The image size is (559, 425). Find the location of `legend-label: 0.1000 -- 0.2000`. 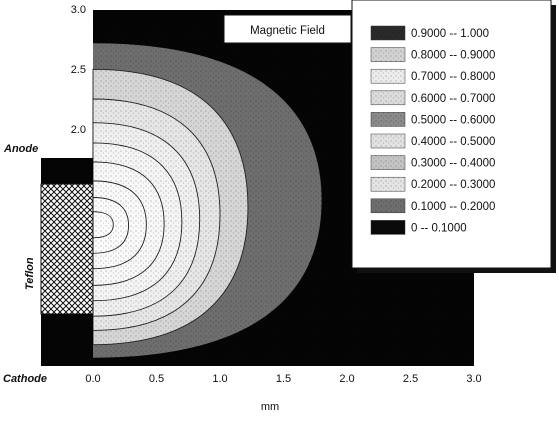

legend-label: 0.1000 -- 0.2000 is located at coordinates (453, 207).